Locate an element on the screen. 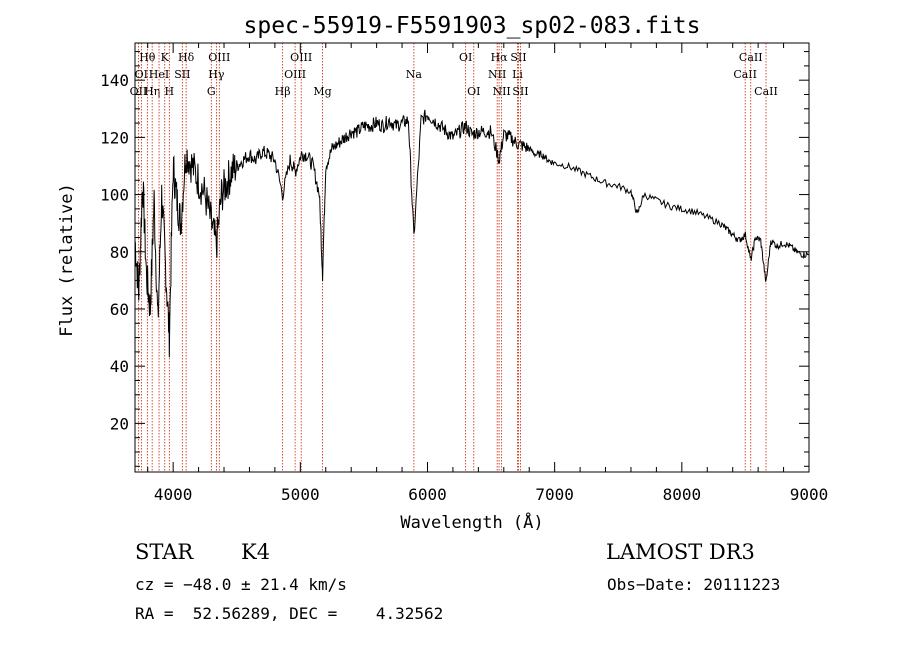 This screenshot has height=649, width=900. marker-label-20: Hα is located at coordinates (500, 57).